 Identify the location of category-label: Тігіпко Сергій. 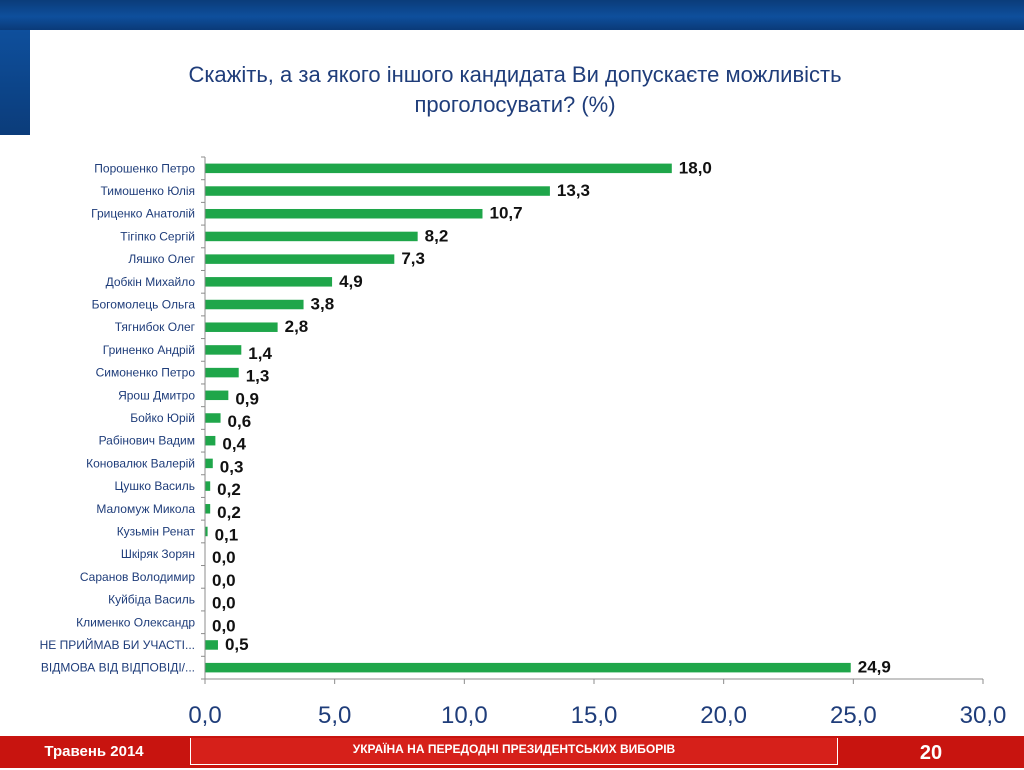
(157, 236).